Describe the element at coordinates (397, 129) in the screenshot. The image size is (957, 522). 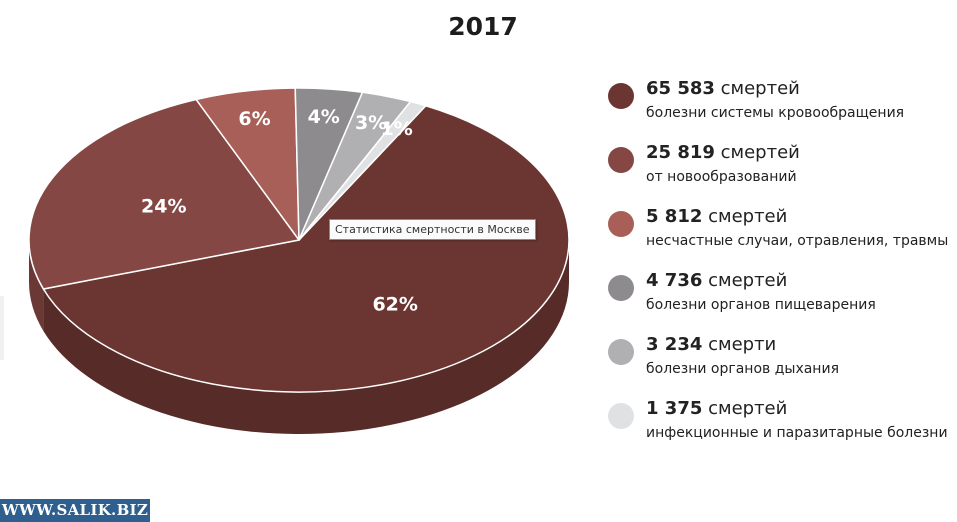
I see `slice-label-1pct: 1%` at that location.